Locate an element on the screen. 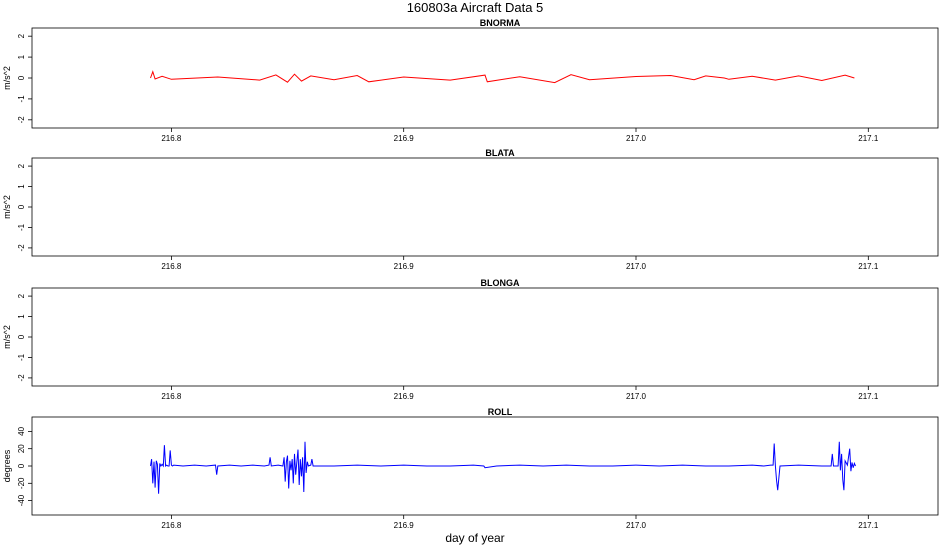 This screenshot has width=950, height=550. y-tick-label: -40 is located at coordinates (21, 500).